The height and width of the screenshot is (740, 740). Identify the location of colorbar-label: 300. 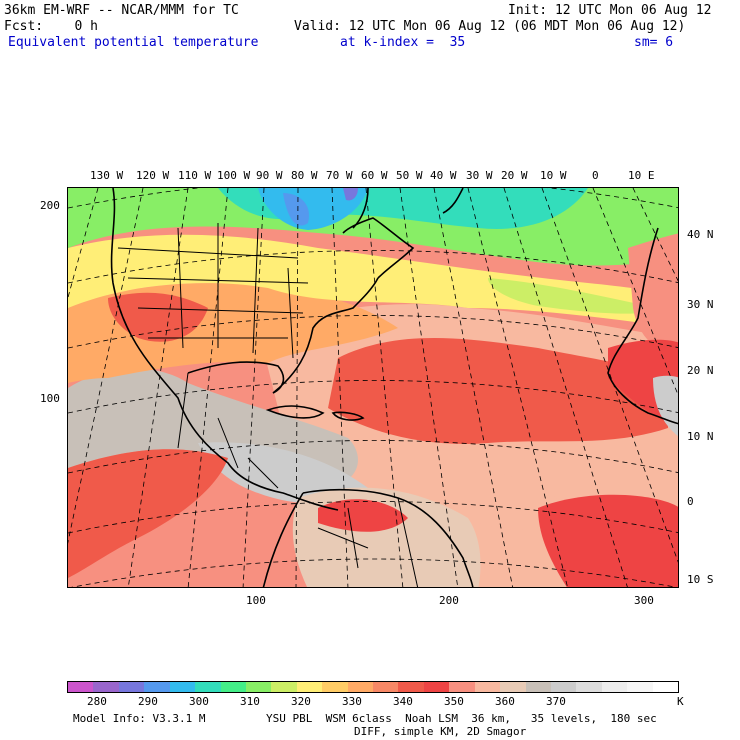
(199, 701).